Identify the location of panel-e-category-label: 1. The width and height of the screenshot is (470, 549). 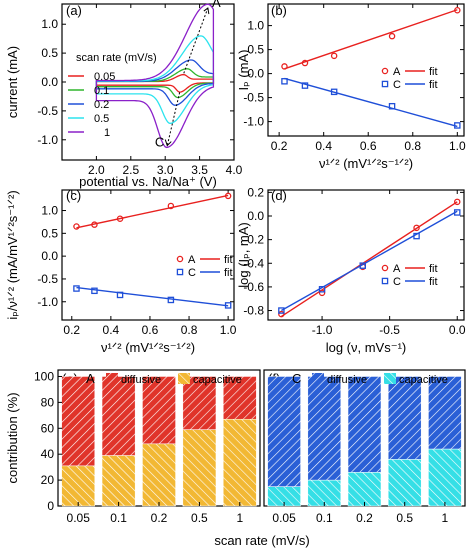
(239, 518).